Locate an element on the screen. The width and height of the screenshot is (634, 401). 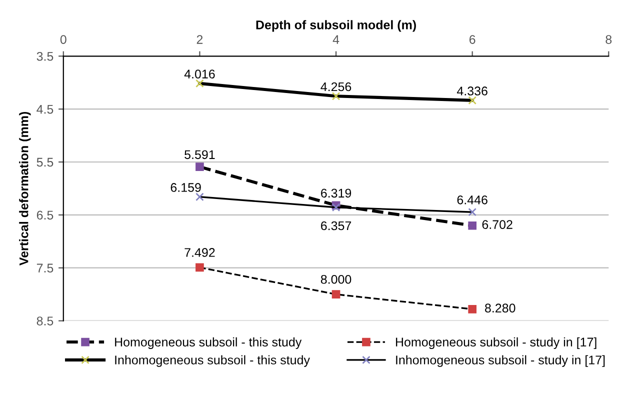
y-tick-label: 5.5 is located at coordinates (45, 162).